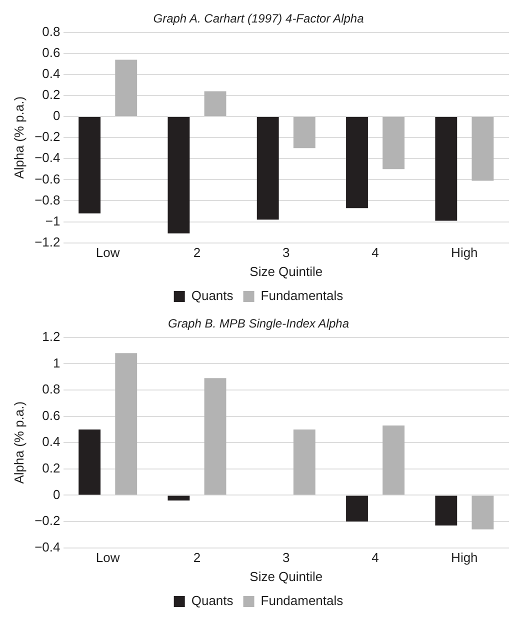  Describe the element at coordinates (258, 19) in the screenshot. I see `chart-title: Graph A. Carhart (1997) 4-Factor Alpha` at that location.